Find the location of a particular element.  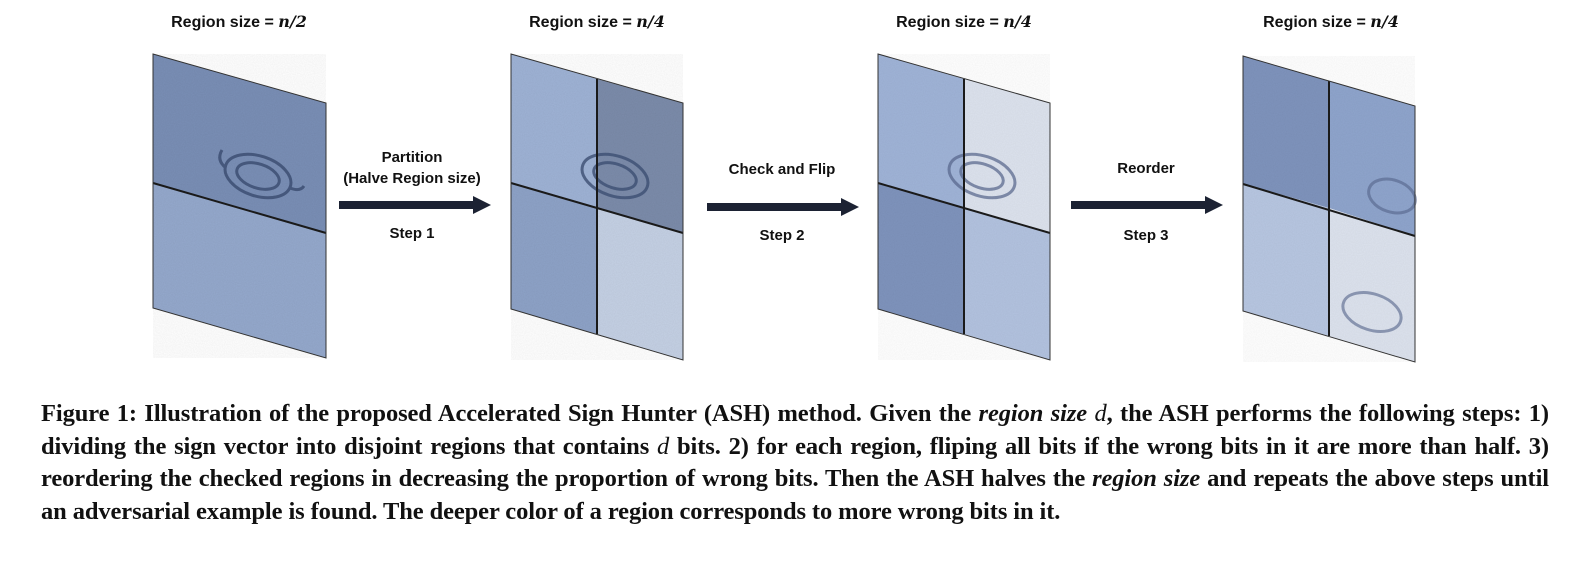

panel-3-image is located at coordinates (964, 207).